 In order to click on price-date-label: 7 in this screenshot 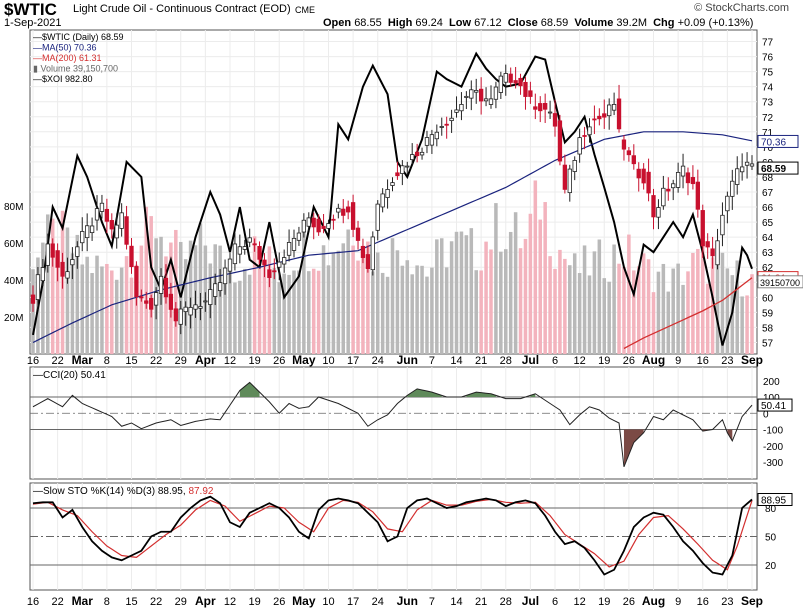, I will do `click(432, 361)`.